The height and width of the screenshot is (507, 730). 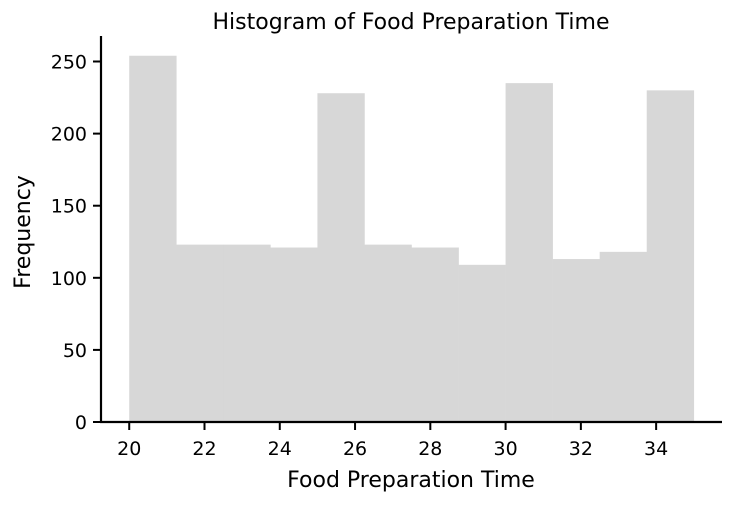 I want to click on y-axis-label: Frequency, so click(x=23, y=232).